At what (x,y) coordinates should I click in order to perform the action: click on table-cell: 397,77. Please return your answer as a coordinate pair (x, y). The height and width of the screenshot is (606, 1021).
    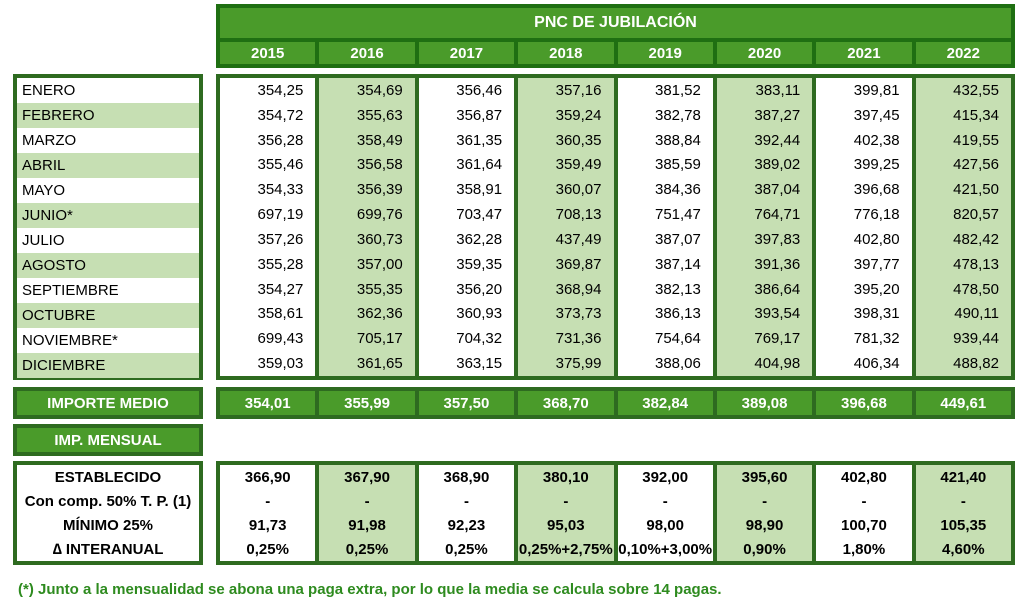
    Looking at the image, I should click on (876, 264).